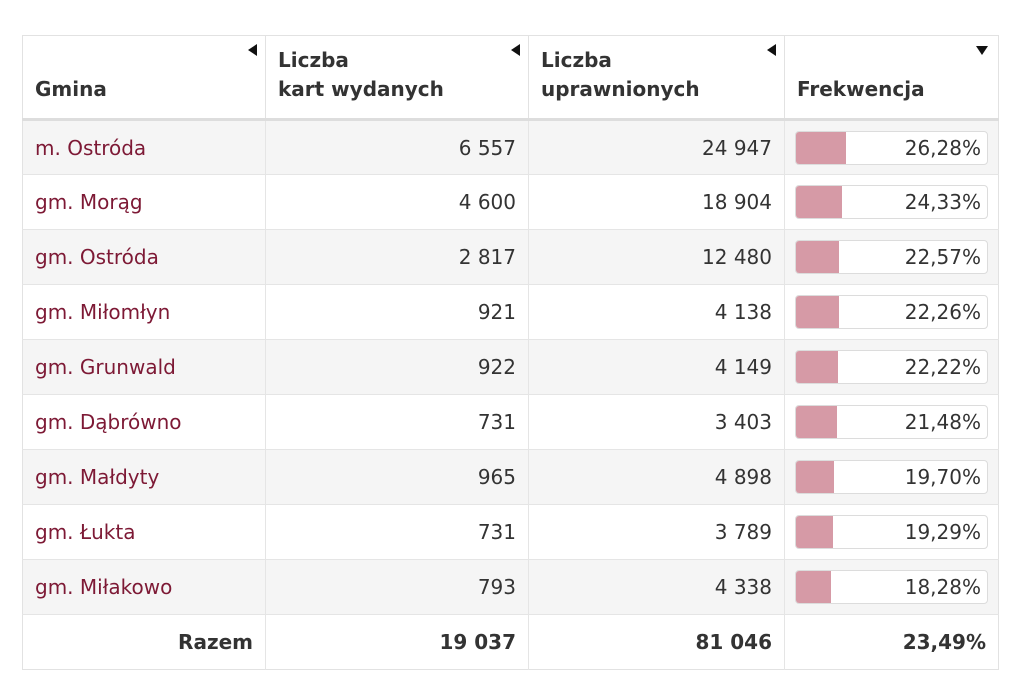 Image resolution: width=1024 pixels, height=697 pixels. Describe the element at coordinates (656, 367) in the screenshot. I see `uprawnieni-value: 4 149` at that location.